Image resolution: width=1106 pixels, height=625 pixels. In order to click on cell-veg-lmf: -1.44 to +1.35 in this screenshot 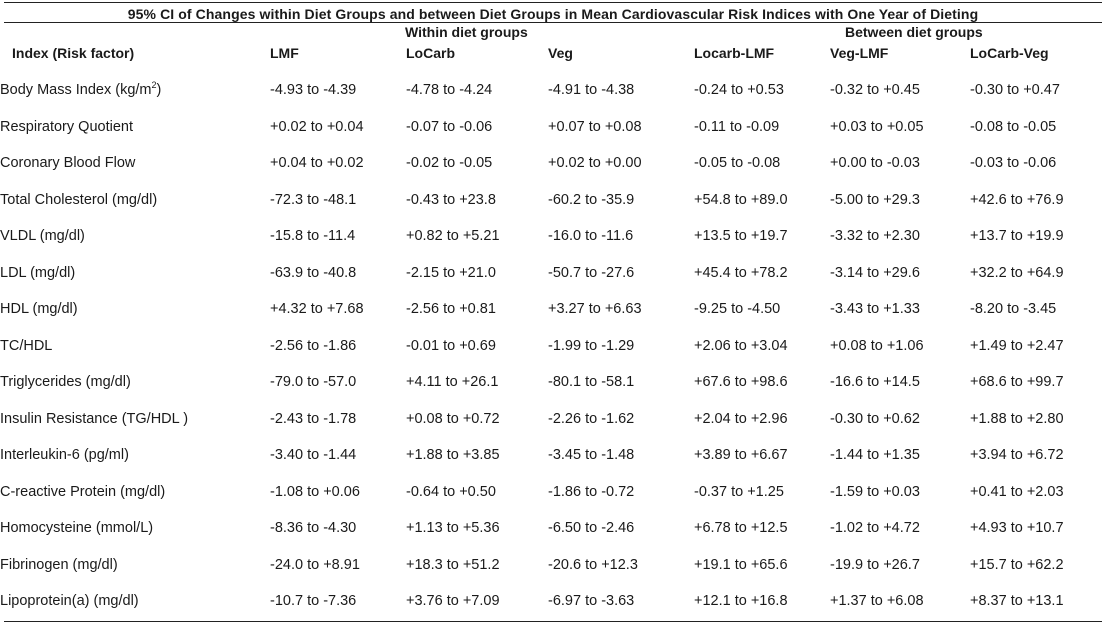, I will do `click(875, 455)`.